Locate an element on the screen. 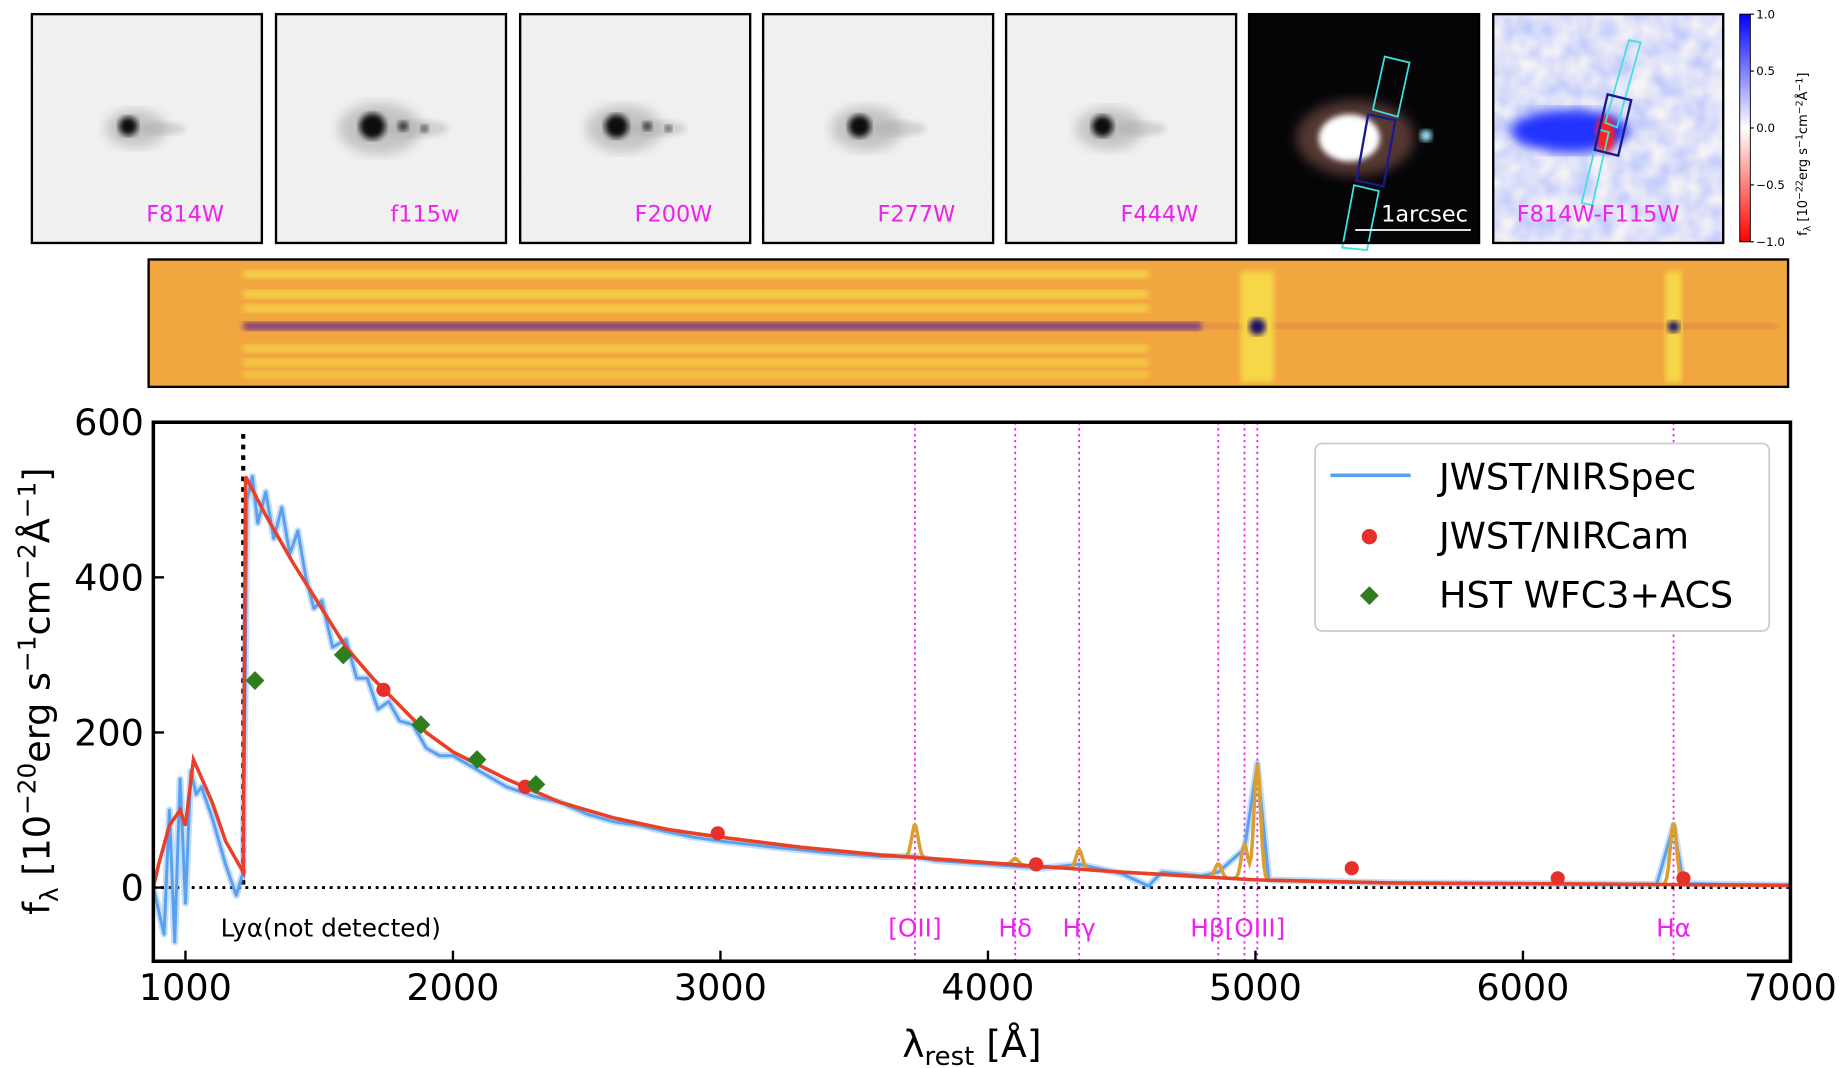  legend: JWST/NIRSpec JWST/NIRCam HST WFC3+ACS is located at coordinates (1542, 537).